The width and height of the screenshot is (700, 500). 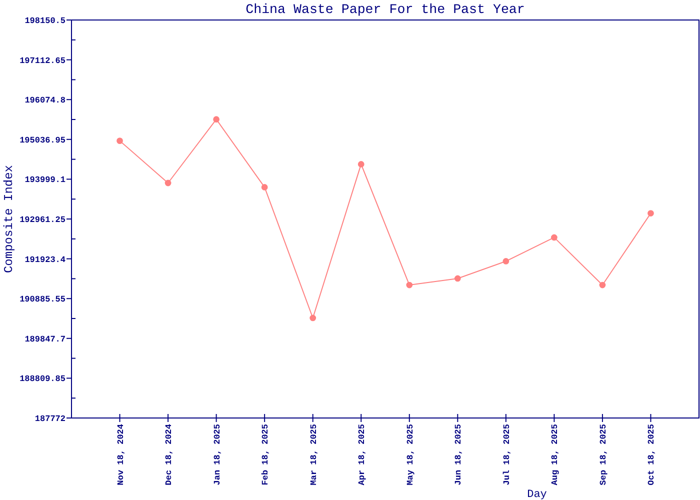 I want to click on x-tick-label: Mar 18, 2025, so click(x=313, y=455).